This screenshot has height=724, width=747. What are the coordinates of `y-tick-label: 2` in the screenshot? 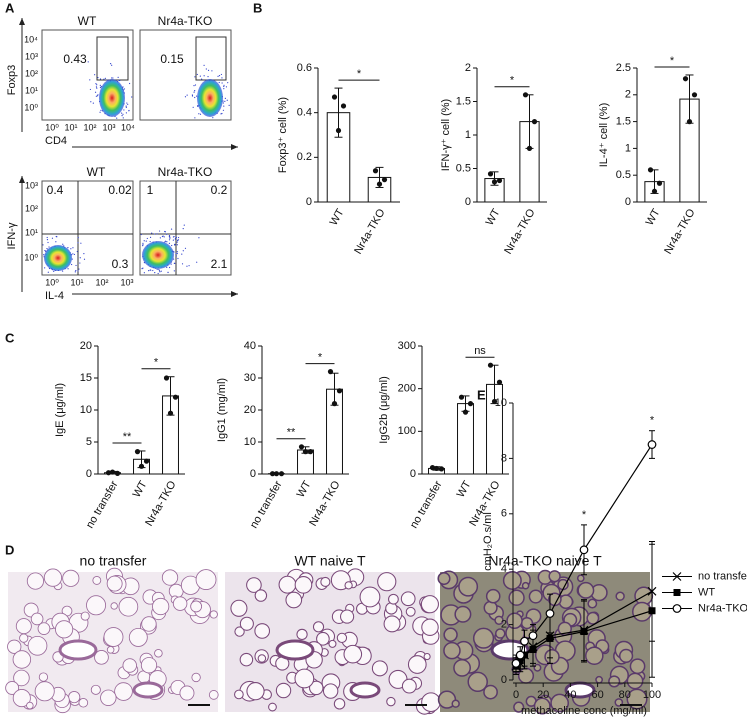 It's located at (468, 68).